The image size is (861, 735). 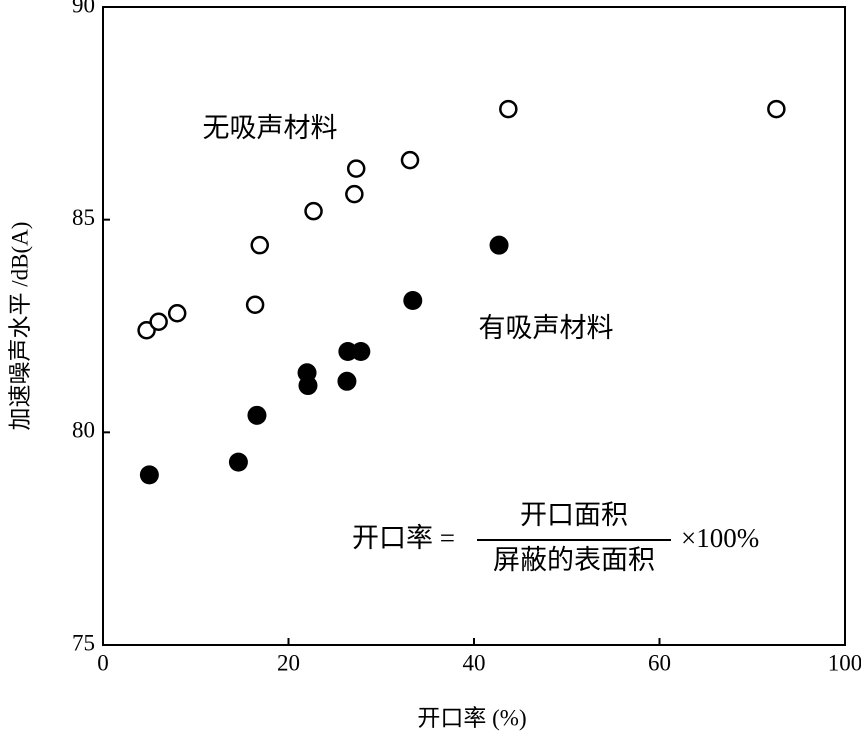 I want to click on x-tick-label: 40, so click(x=474, y=662).